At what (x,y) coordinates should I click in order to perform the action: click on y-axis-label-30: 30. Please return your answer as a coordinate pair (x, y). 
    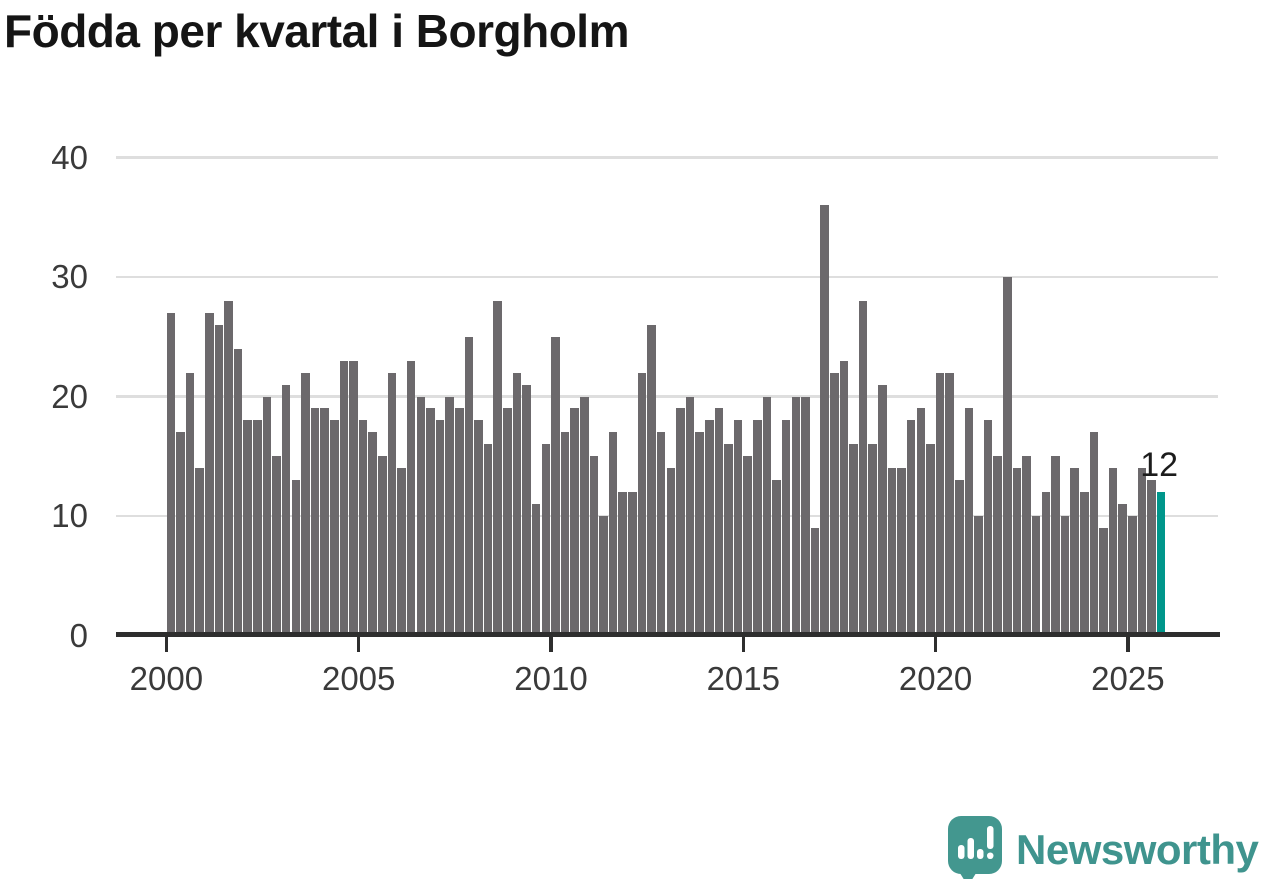
    Looking at the image, I should click on (69, 276).